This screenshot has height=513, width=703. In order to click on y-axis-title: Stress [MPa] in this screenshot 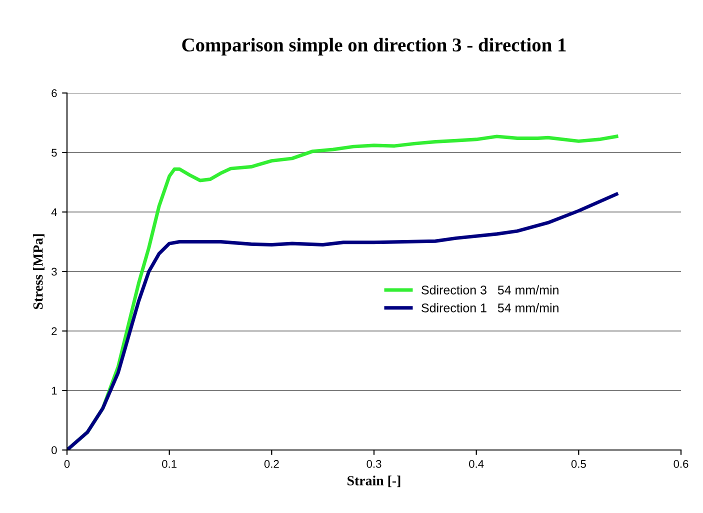, I will do `click(38, 272)`.